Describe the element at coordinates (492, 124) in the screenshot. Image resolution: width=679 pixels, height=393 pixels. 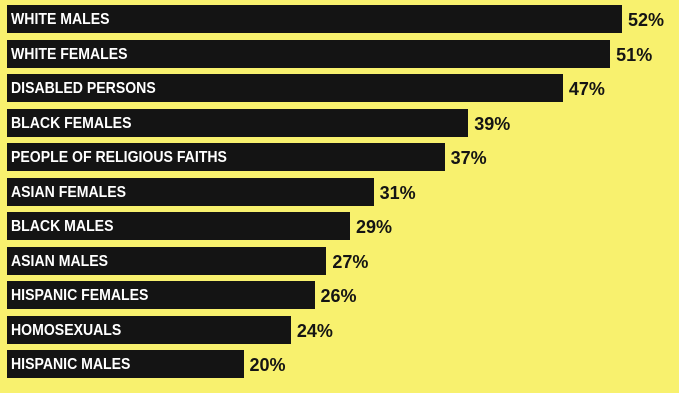
I see `value-label: 39%` at that location.